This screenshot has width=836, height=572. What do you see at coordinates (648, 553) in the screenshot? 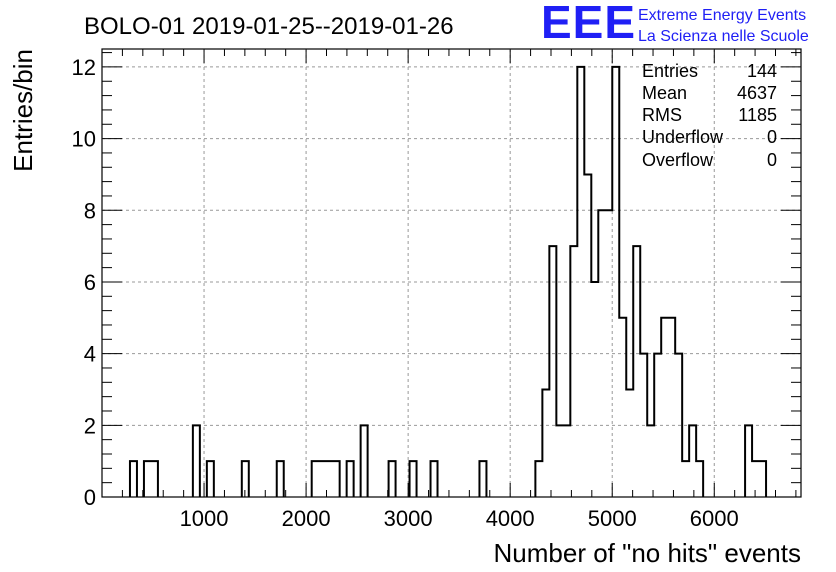
I see `x-axis-title: Number of "no hits" events` at bounding box center [648, 553].